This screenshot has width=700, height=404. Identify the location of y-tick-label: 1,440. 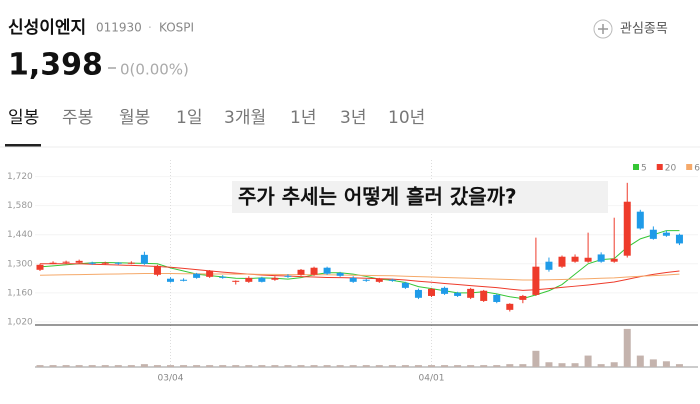
(20, 235).